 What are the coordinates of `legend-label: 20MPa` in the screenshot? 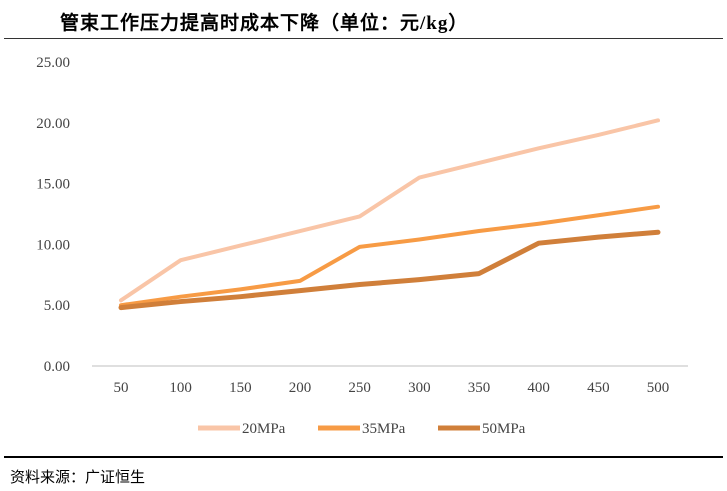 It's located at (264, 429).